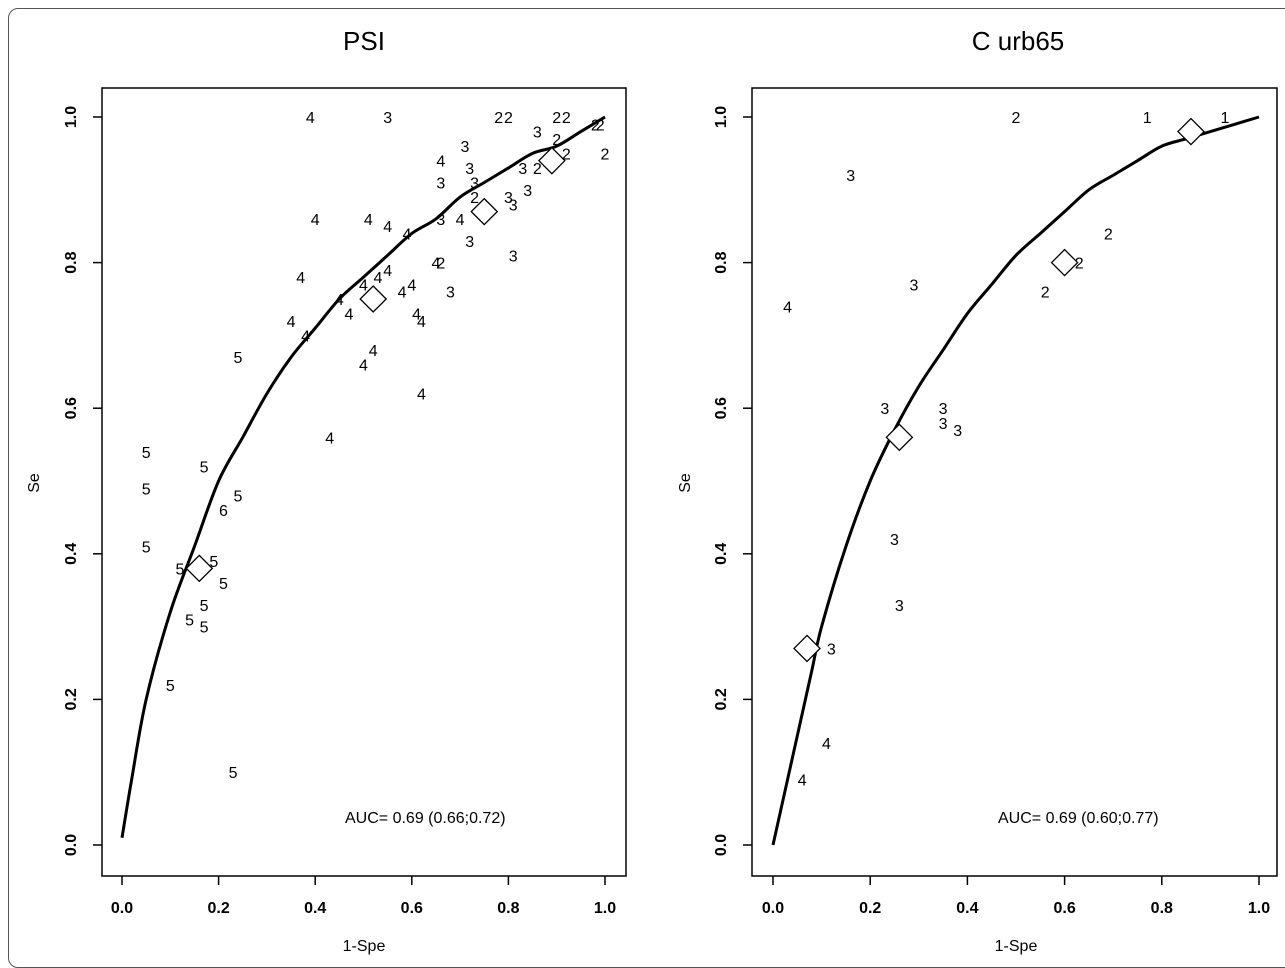  What do you see at coordinates (364, 41) in the screenshot?
I see `psi-title: PSI` at bounding box center [364, 41].